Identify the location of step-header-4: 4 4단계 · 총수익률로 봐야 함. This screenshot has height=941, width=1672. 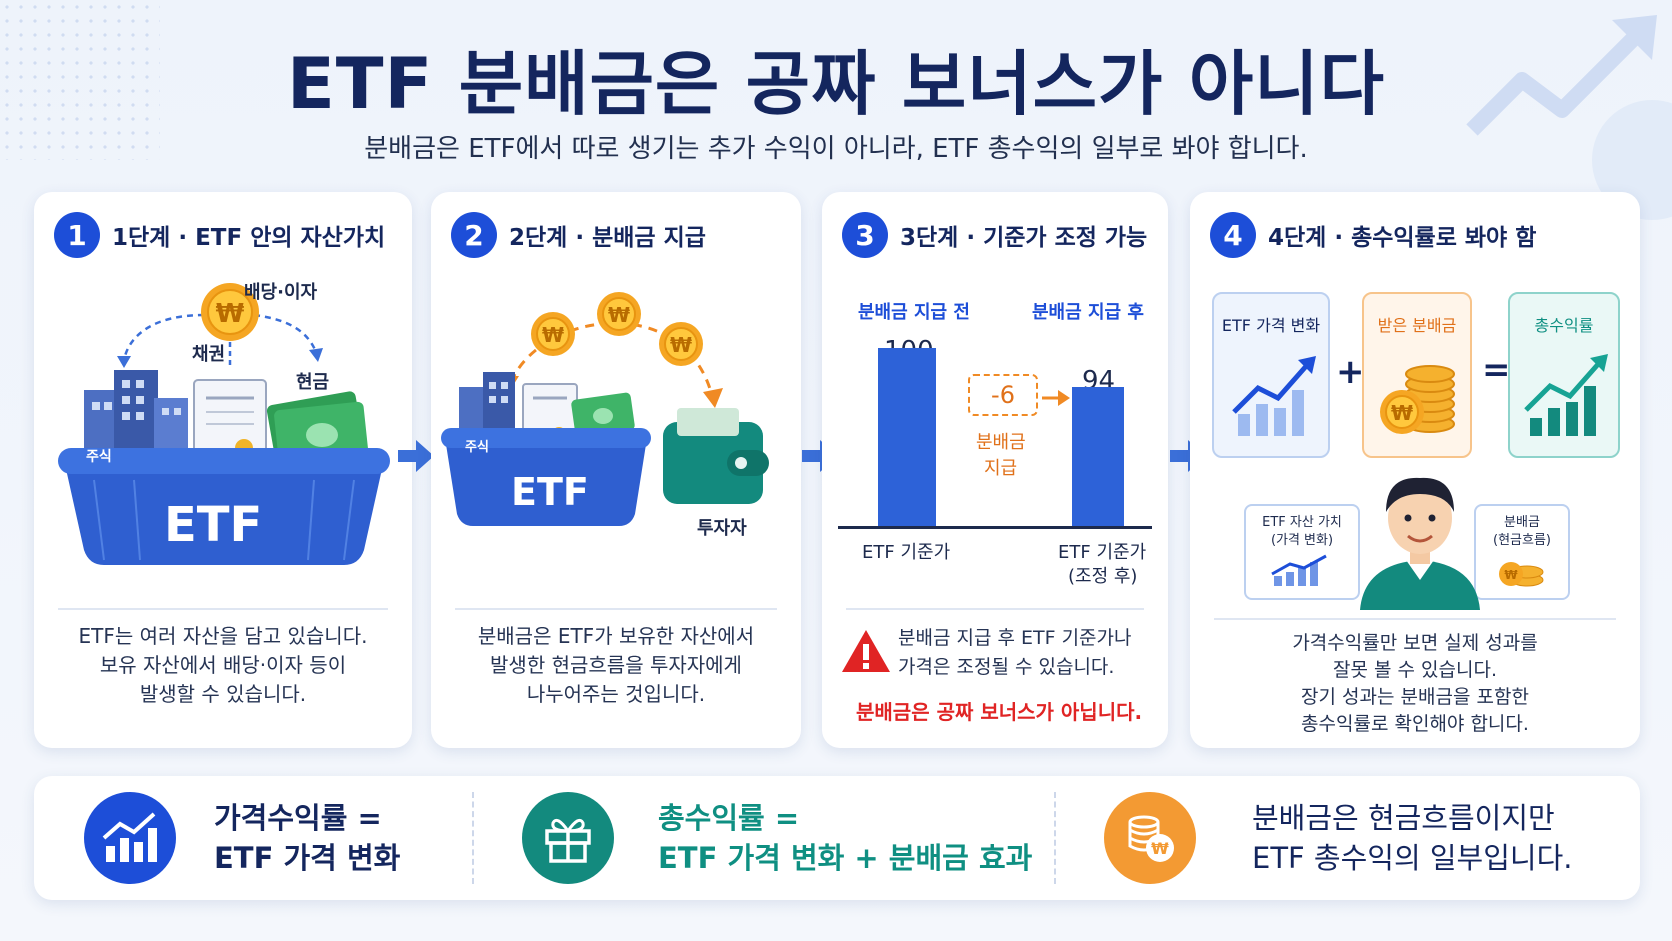
(1373, 235).